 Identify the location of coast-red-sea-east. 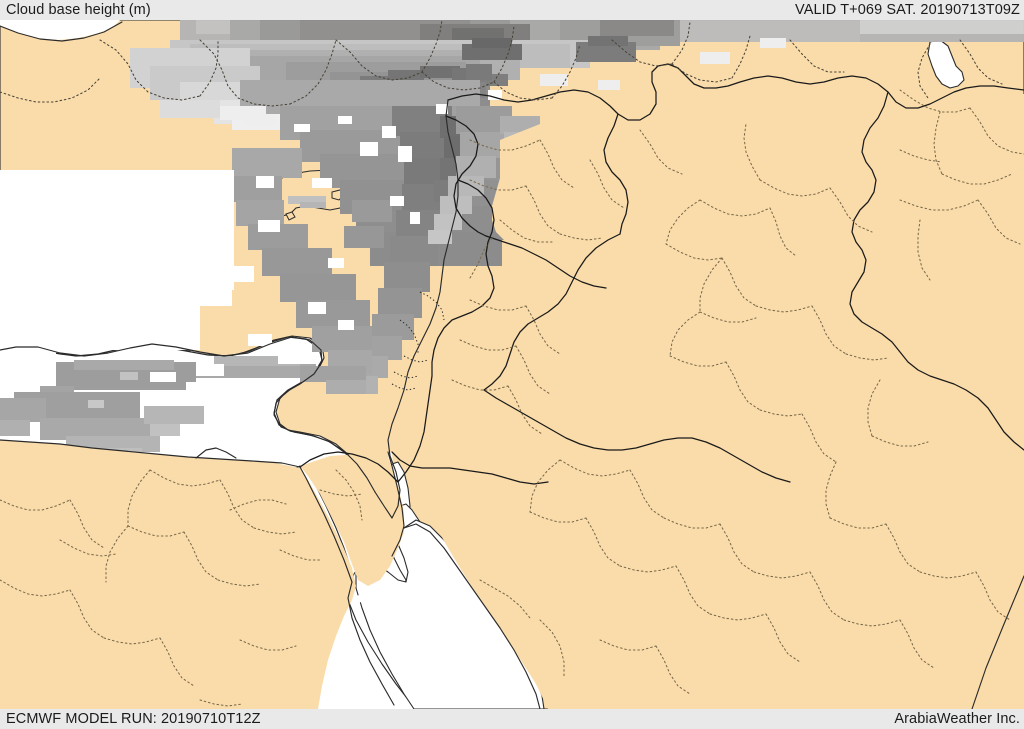
(472, 616).